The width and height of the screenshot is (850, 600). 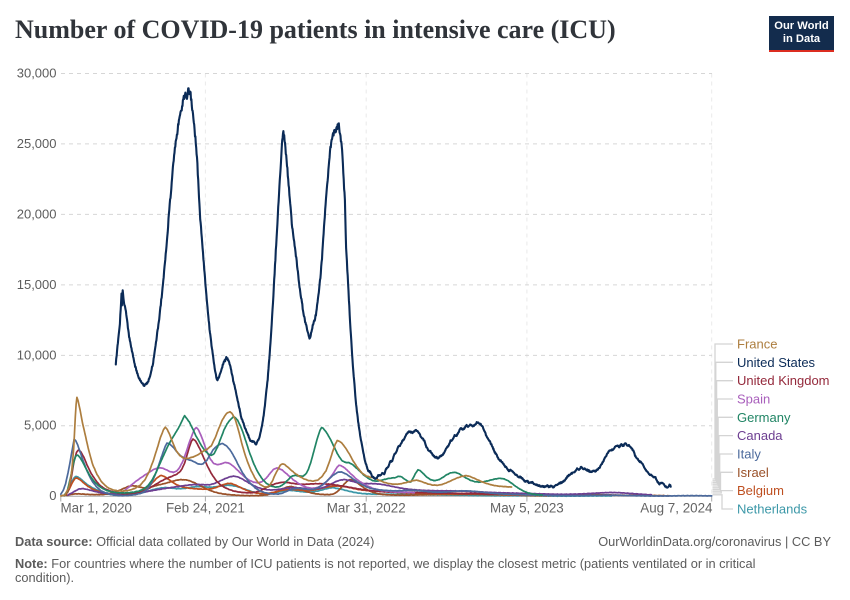 What do you see at coordinates (37, 72) in the screenshot?
I see `svg-text: 30,000` at bounding box center [37, 72].